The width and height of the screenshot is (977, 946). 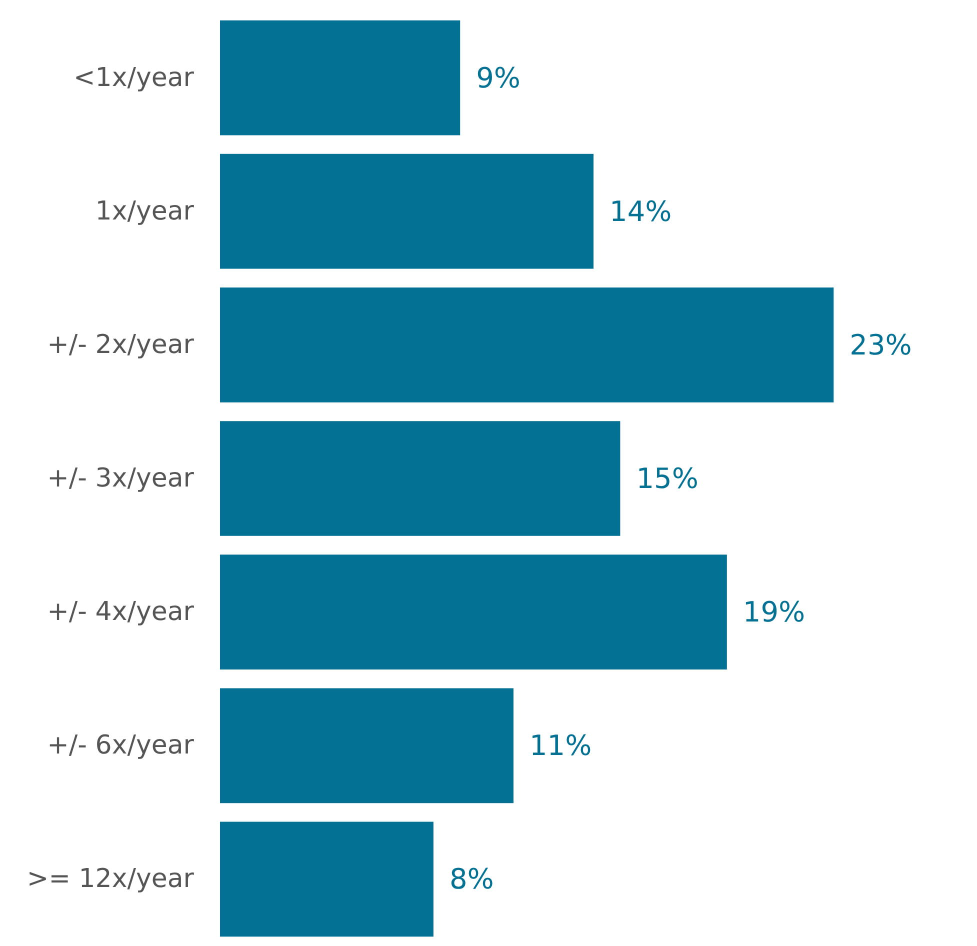 I want to click on y-tick-label: <1x/year, so click(x=134, y=77).